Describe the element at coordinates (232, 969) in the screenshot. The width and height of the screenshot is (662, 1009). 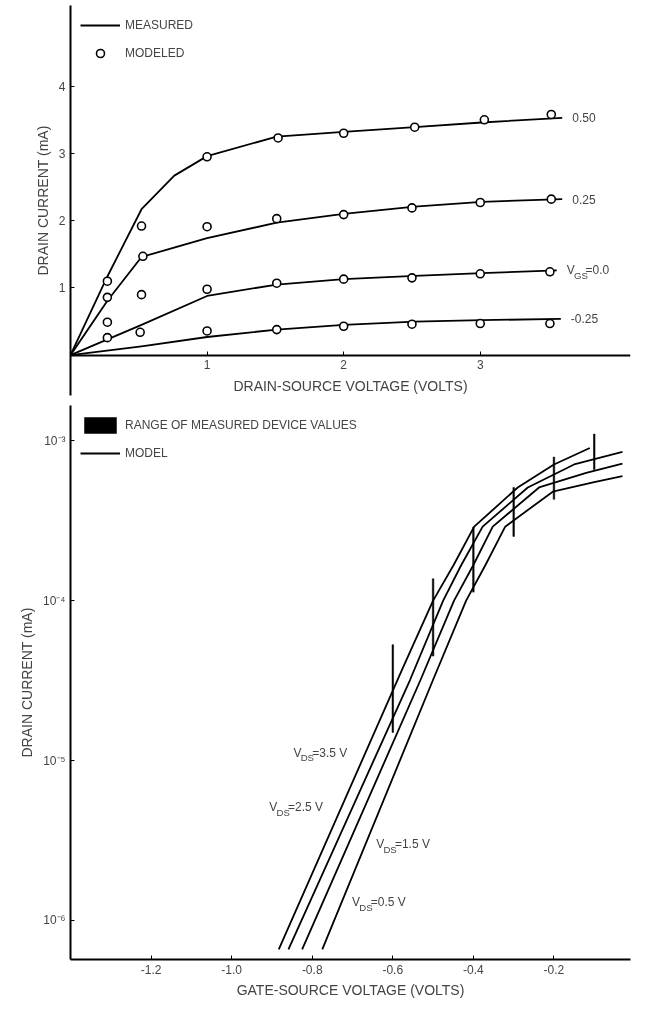
I see `x-tick-label: -1.0` at that location.